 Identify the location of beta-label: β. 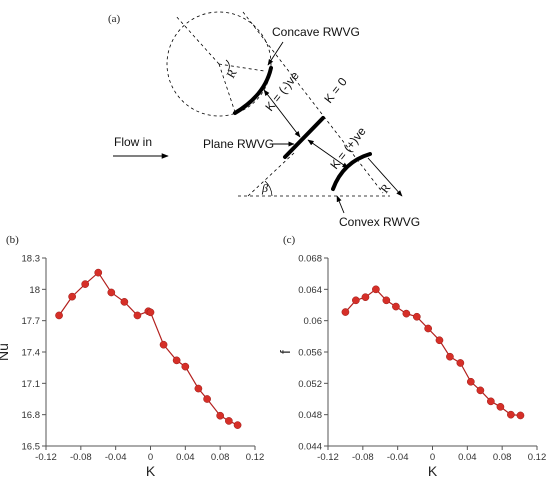
(264, 188).